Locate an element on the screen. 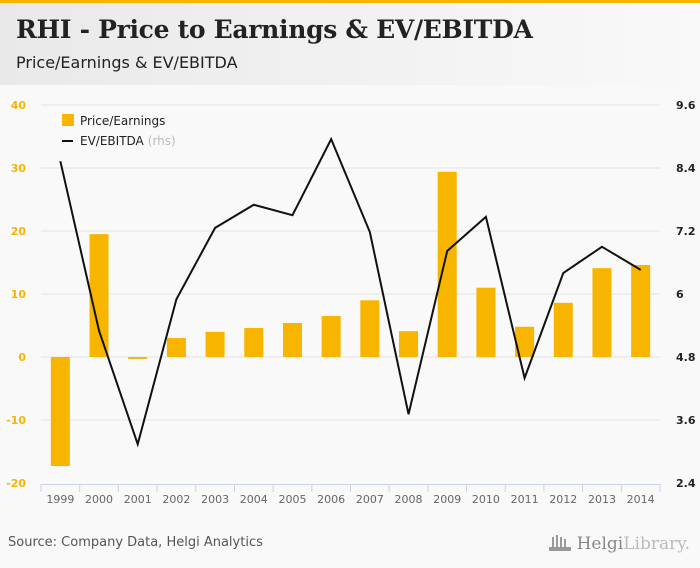 The width and height of the screenshot is (700, 568). bar-2013 is located at coordinates (602, 312).